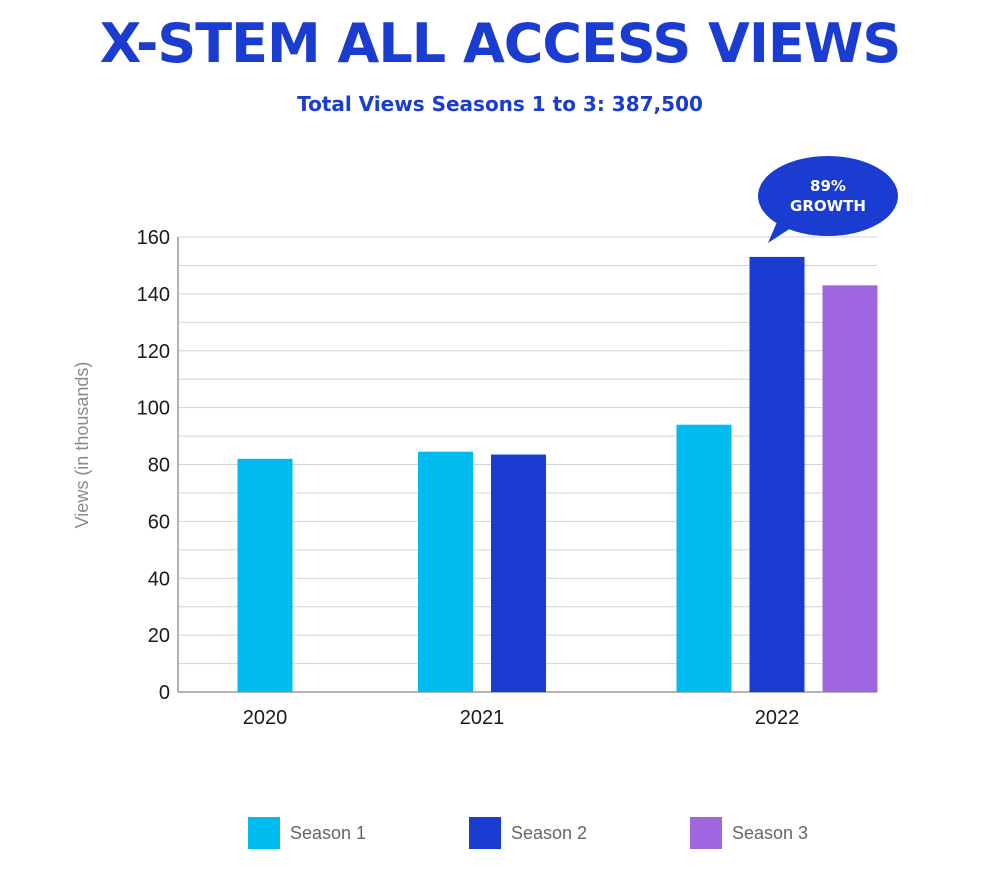 Image resolution: width=1000 pixels, height=871 pixels. I want to click on growth-callout: 89% GROWTH, so click(828, 199).